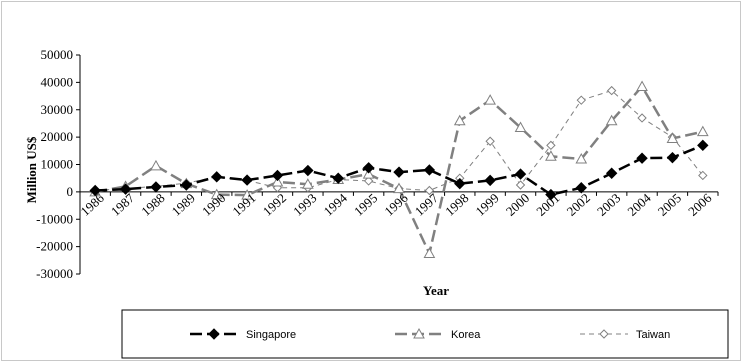 The width and height of the screenshot is (744, 364). I want to click on x-tick-label: 1989, so click(183, 204).